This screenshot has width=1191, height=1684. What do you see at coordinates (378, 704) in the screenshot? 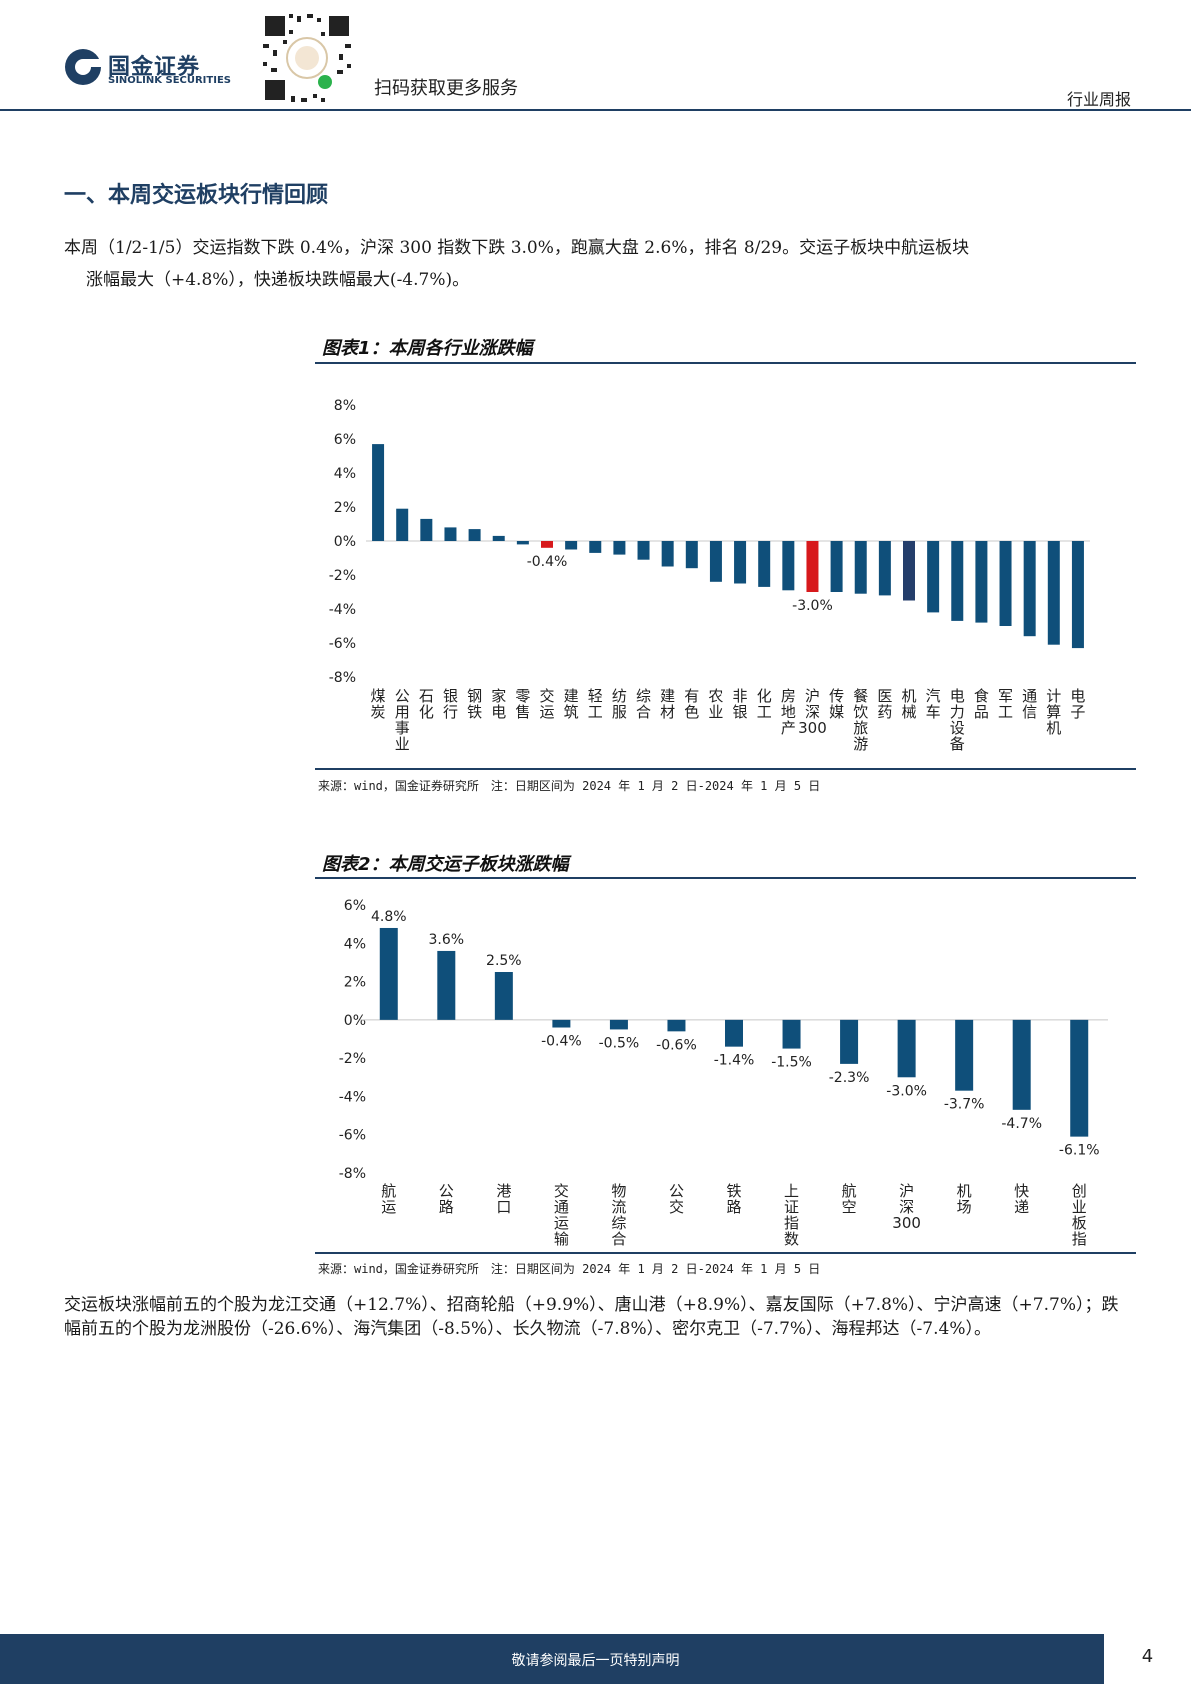
I see `x-category-label: 煤炭` at bounding box center [378, 704].